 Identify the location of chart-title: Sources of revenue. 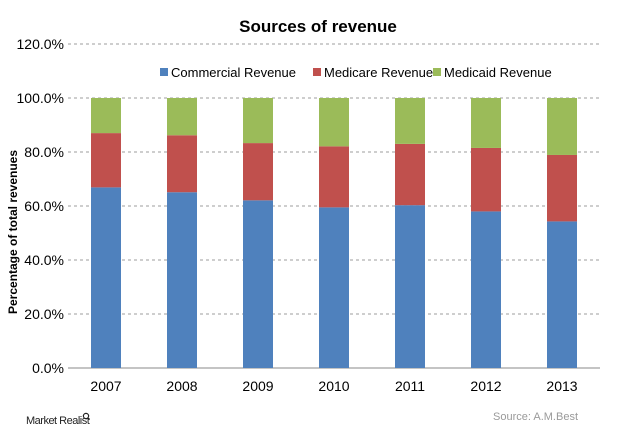
(318, 26).